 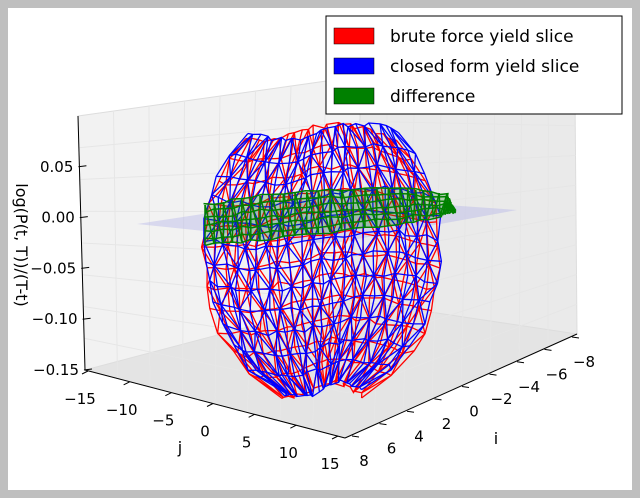 I want to click on difference-wireframe, so click(x=330, y=216).